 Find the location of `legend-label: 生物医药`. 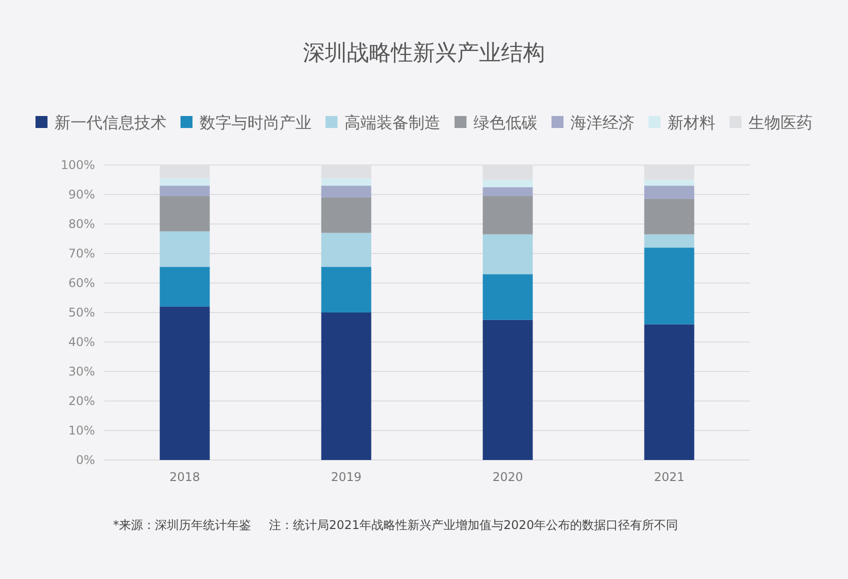

legend-label: 生物医药 is located at coordinates (780, 122).